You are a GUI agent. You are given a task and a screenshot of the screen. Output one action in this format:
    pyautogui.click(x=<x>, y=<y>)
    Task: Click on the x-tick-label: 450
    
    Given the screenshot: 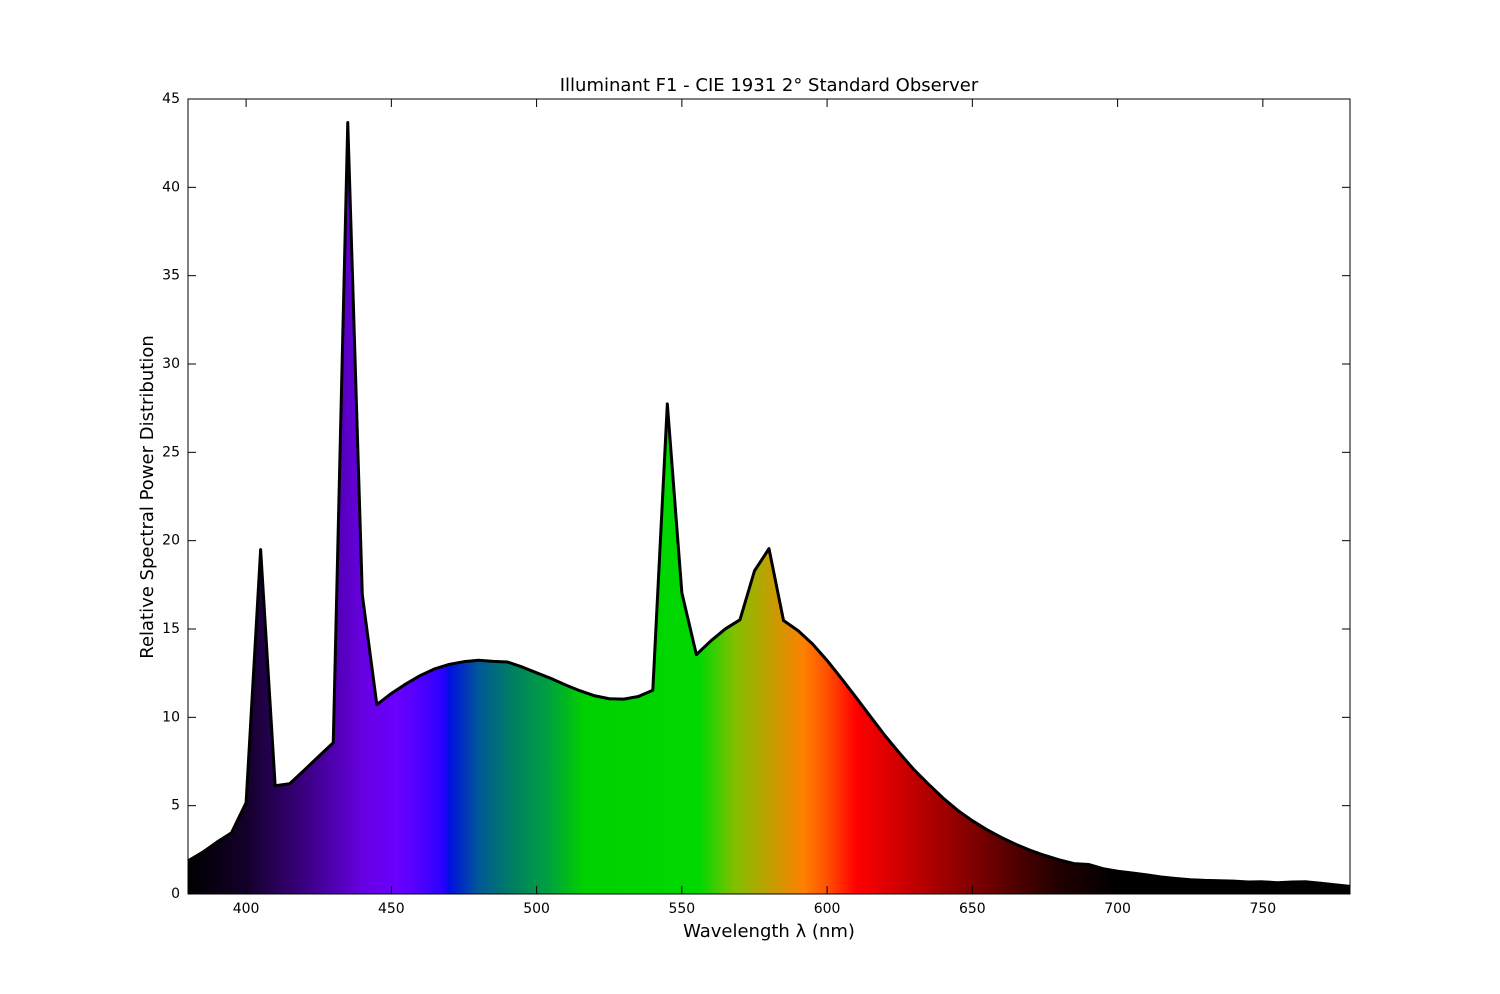 What is the action you would take?
    pyautogui.click(x=391, y=909)
    